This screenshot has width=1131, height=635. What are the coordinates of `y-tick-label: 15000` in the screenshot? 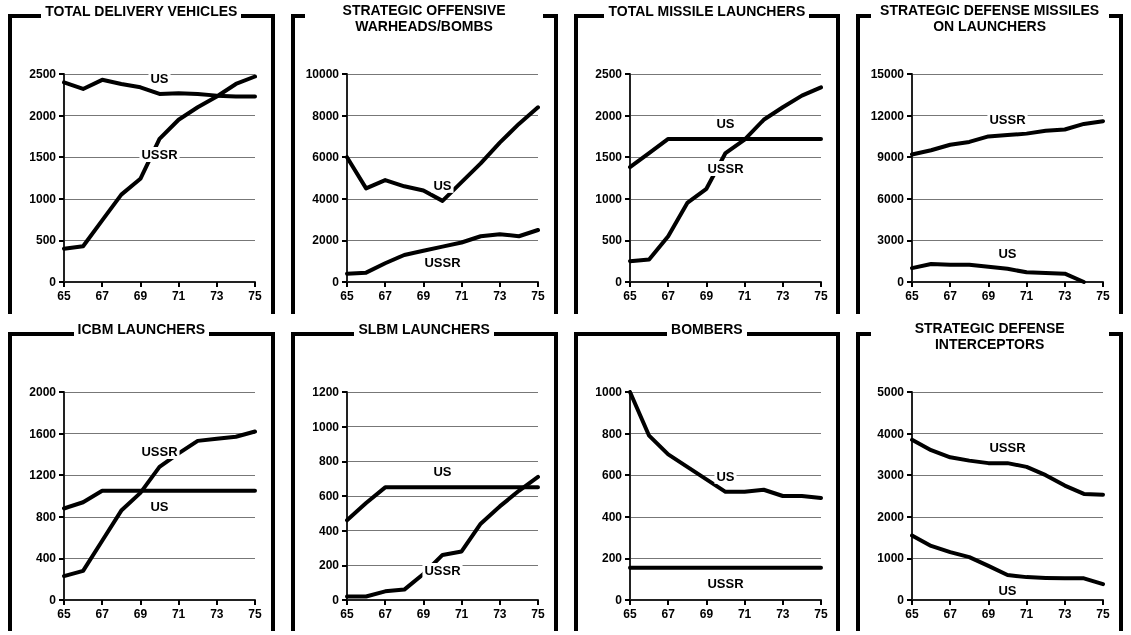 It's located at (887, 74).